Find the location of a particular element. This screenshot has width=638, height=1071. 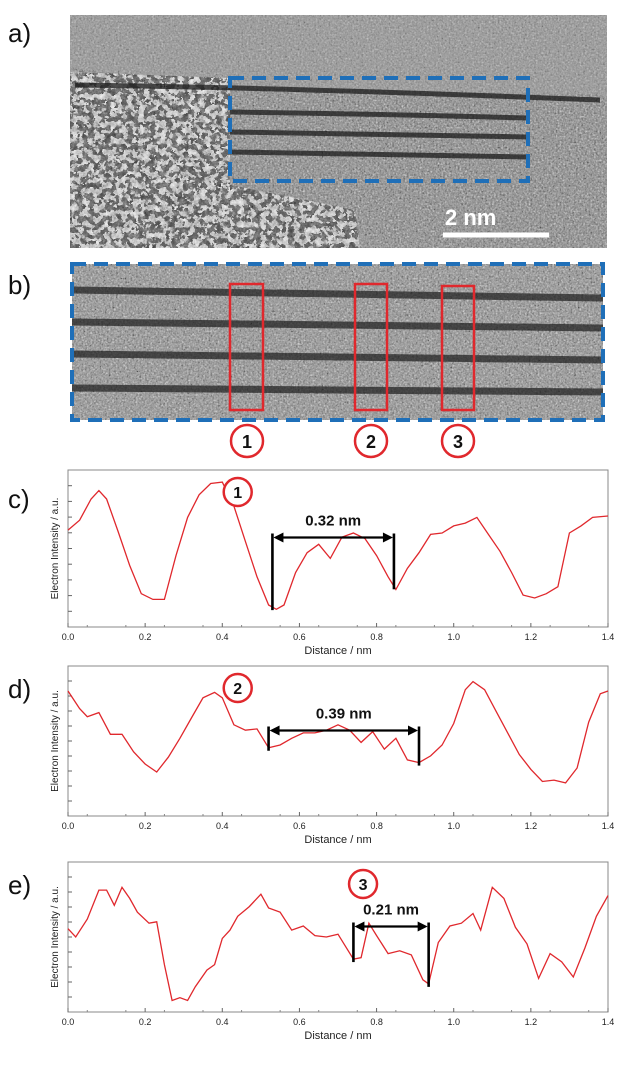

chart-marker-label: 2 is located at coordinates (237, 689).